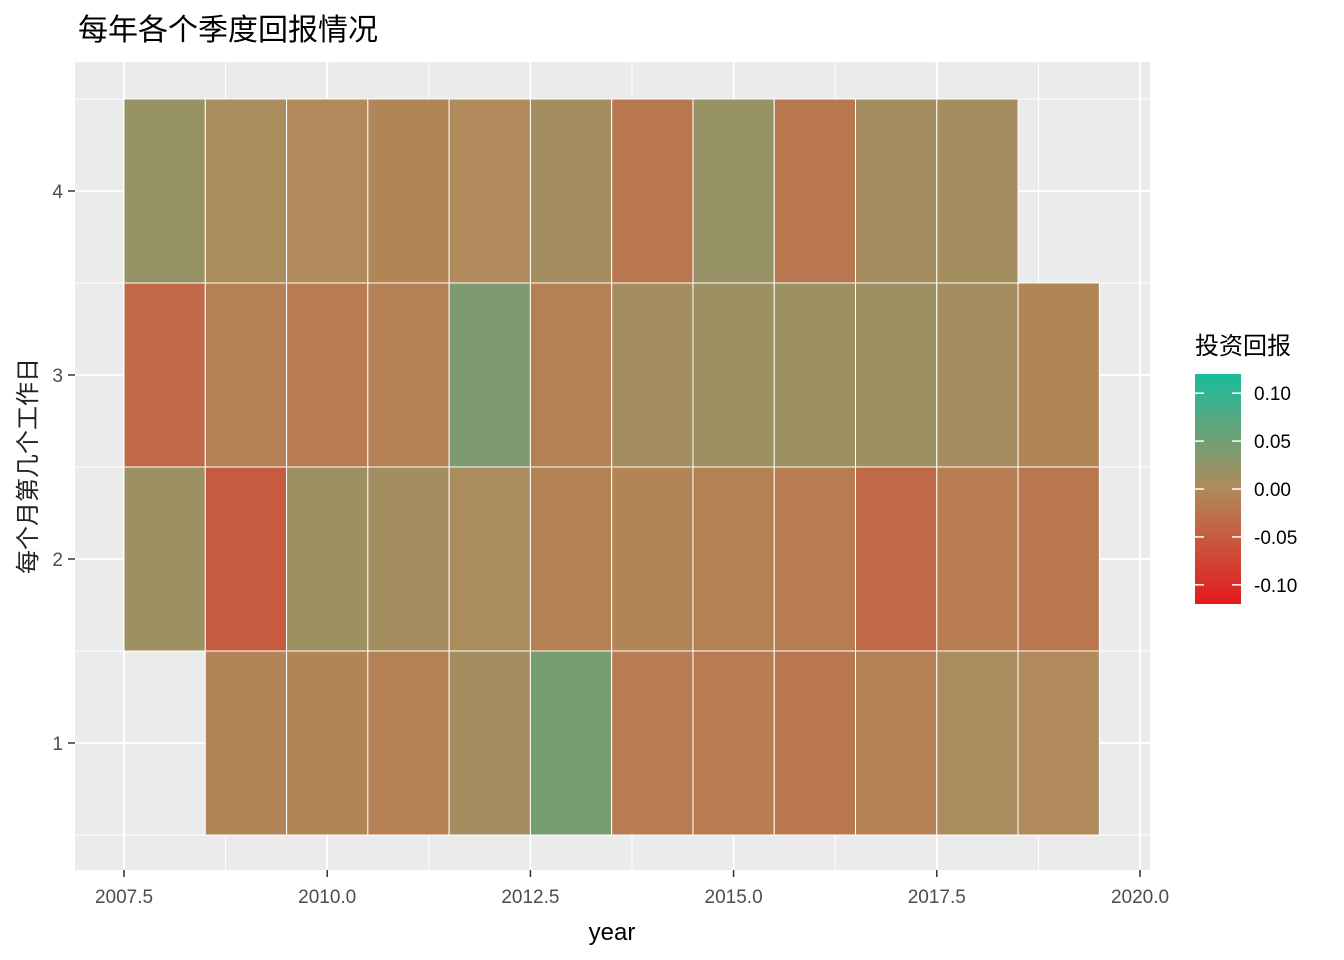 Image resolution: width=1344 pixels, height=960 pixels. I want to click on y-axis-ticks: 1 2 3 4, so click(63, 468).